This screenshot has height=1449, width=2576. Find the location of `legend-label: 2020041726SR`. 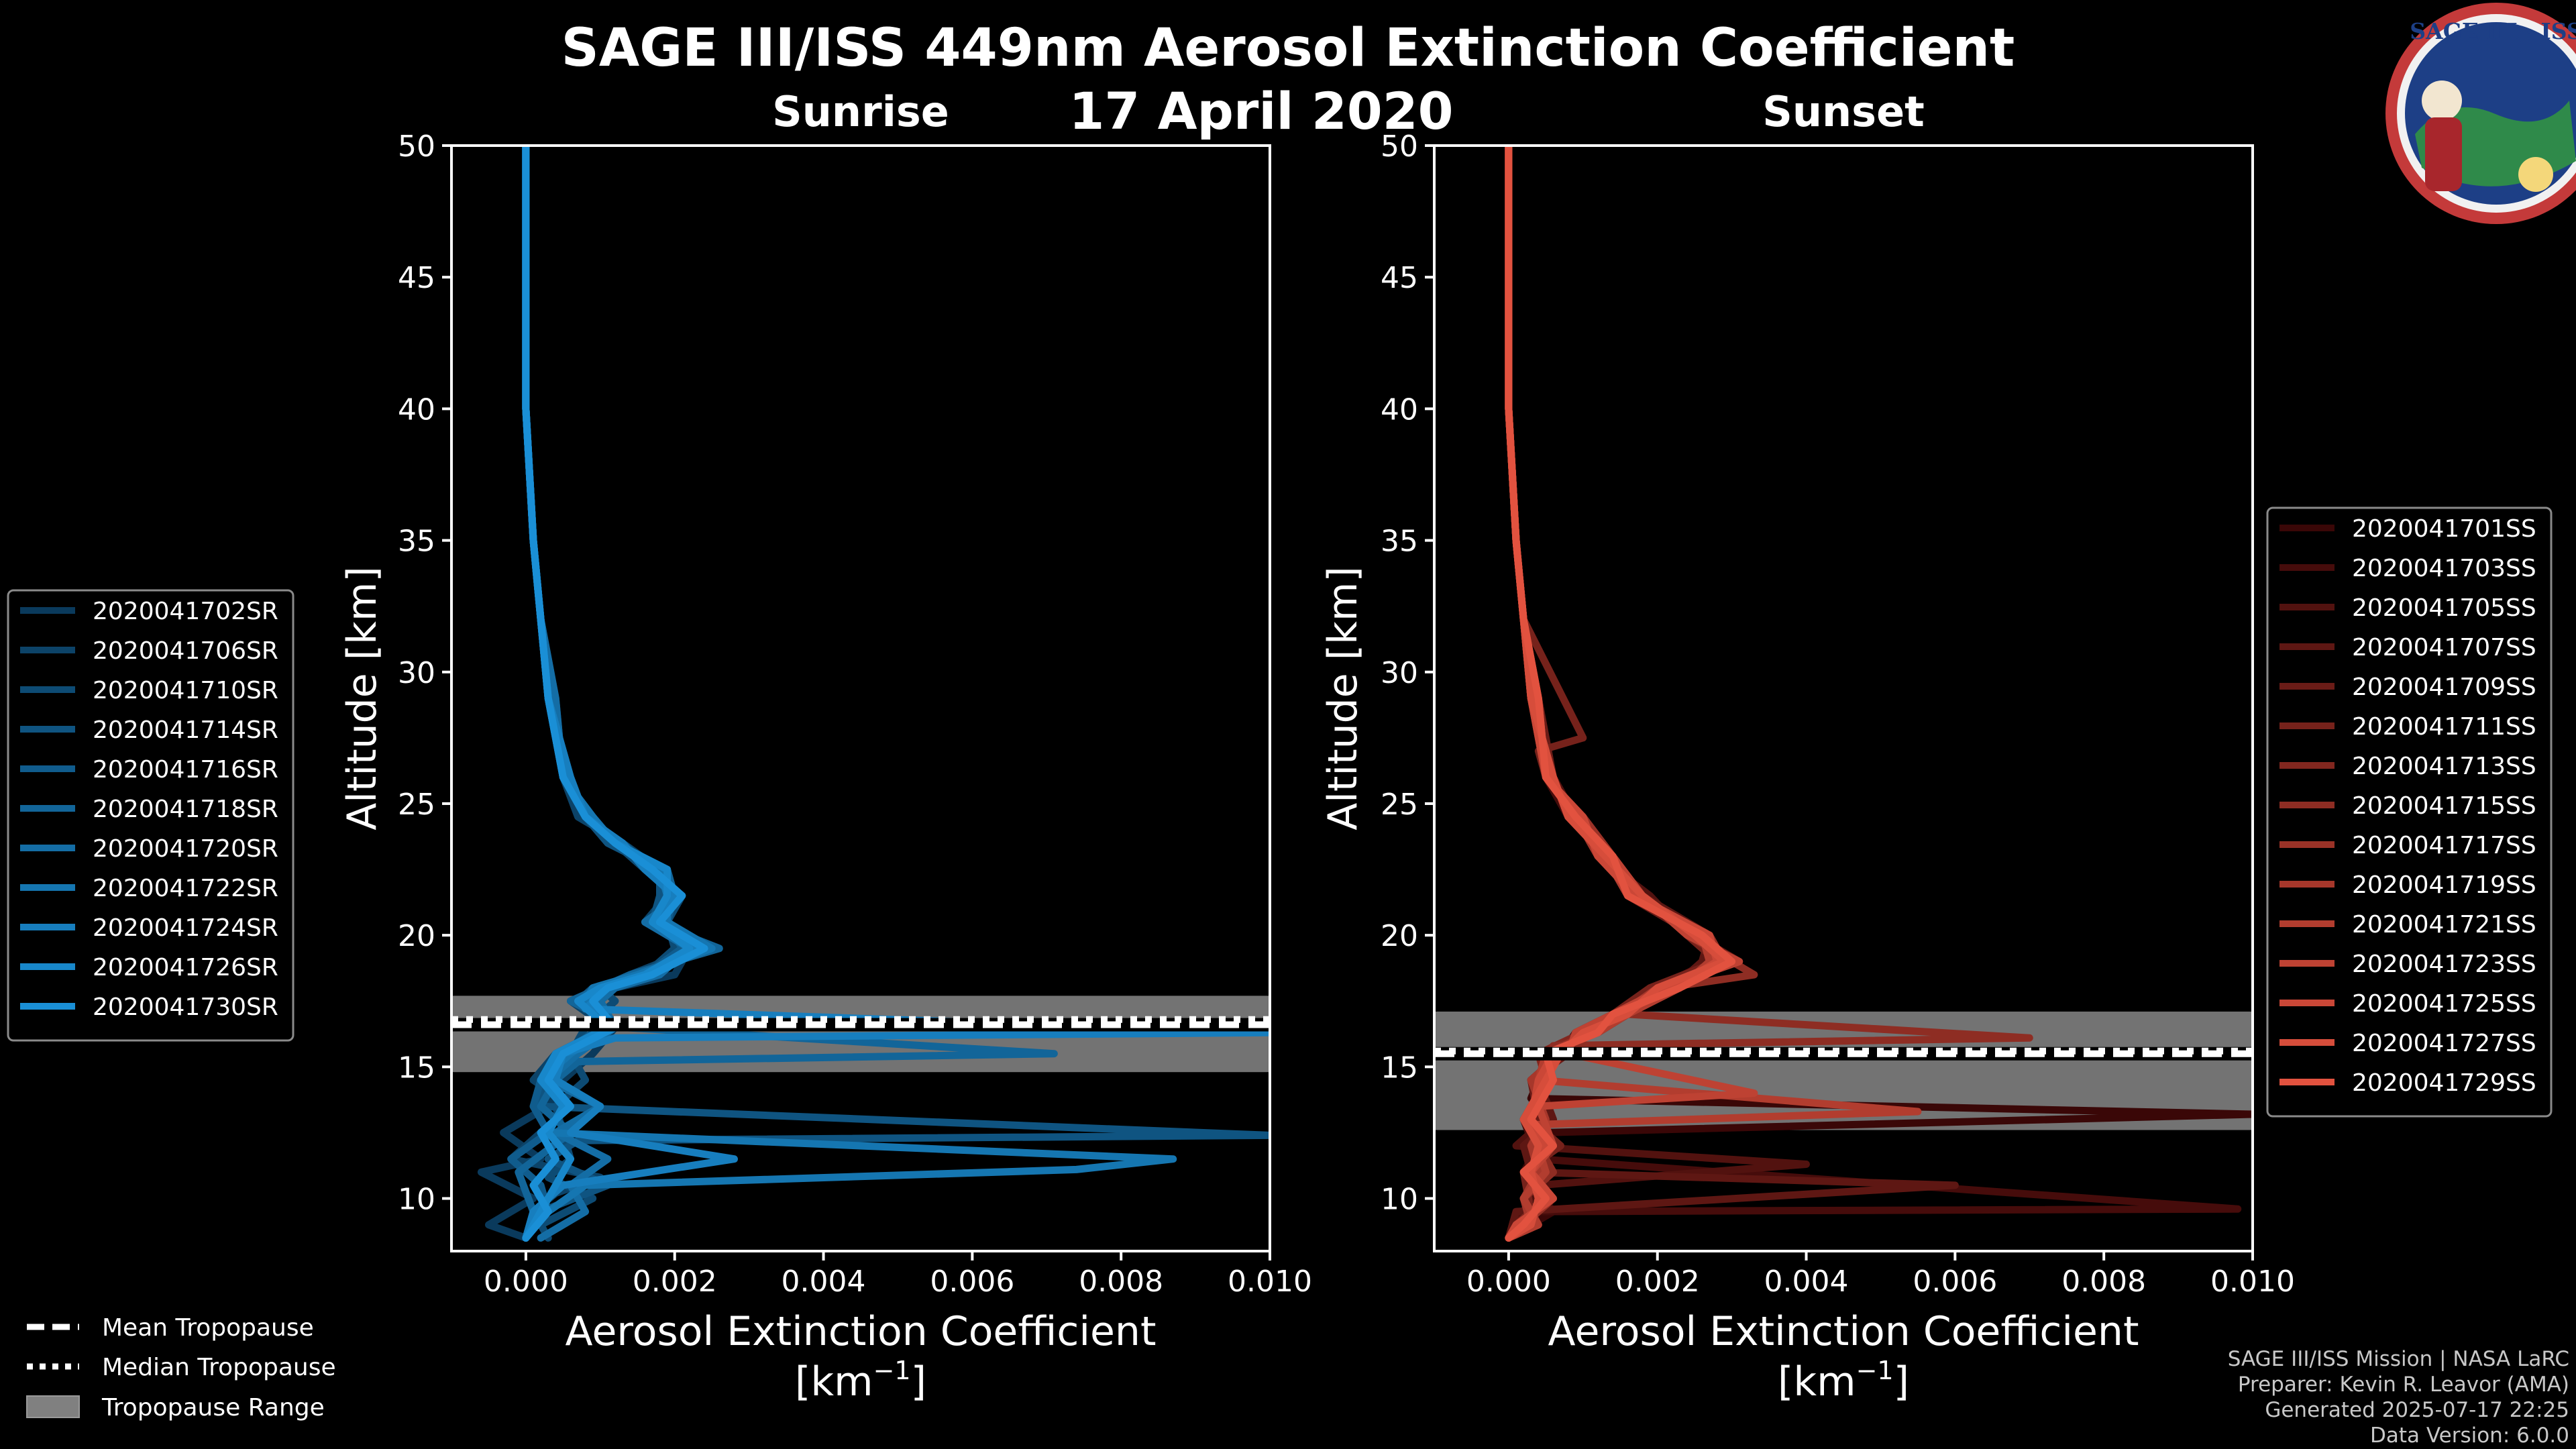

legend-label: 2020041726SR is located at coordinates (185, 967).